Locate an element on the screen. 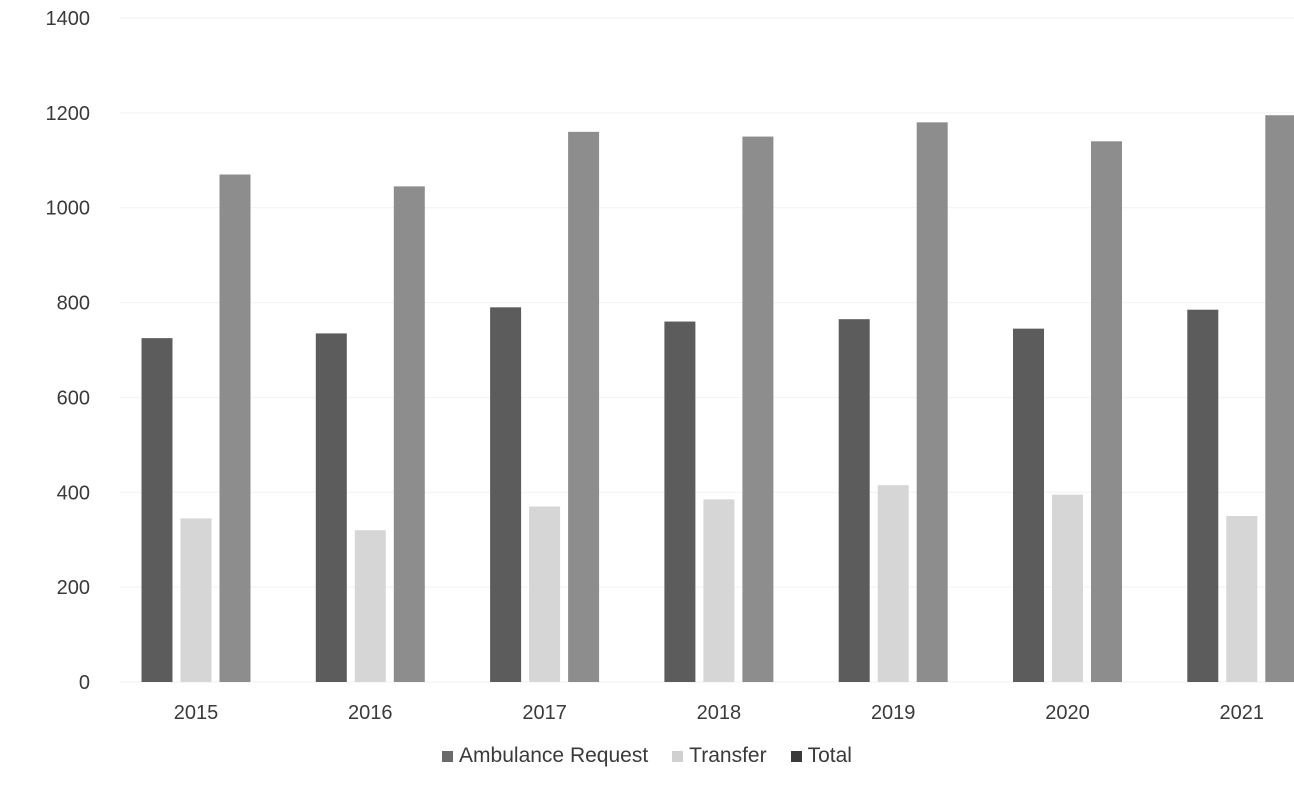 The height and width of the screenshot is (796, 1294). y-tick-label: 1400 is located at coordinates (68, 19).